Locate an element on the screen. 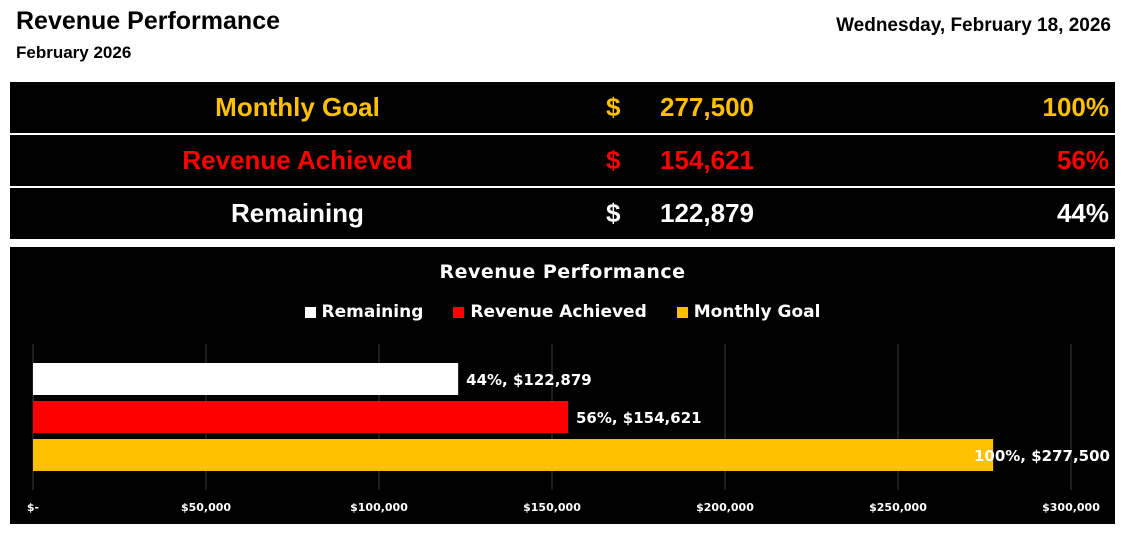  summary-amount: 277,500 is located at coordinates (707, 107).